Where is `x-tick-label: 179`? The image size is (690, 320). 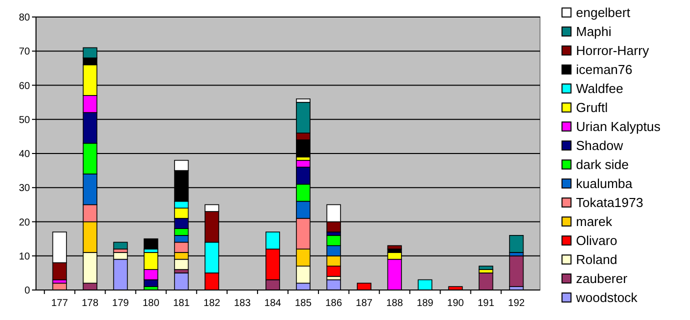 x-tick-label: 179 is located at coordinates (121, 303).